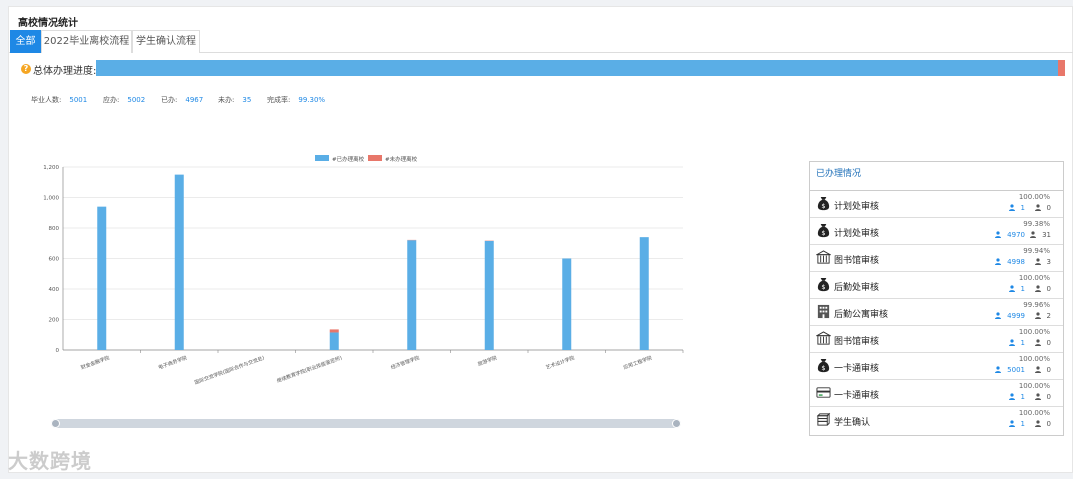 The image size is (1073, 479). I want to click on stat-graduates: 毕业人数: 5001, so click(59, 100).